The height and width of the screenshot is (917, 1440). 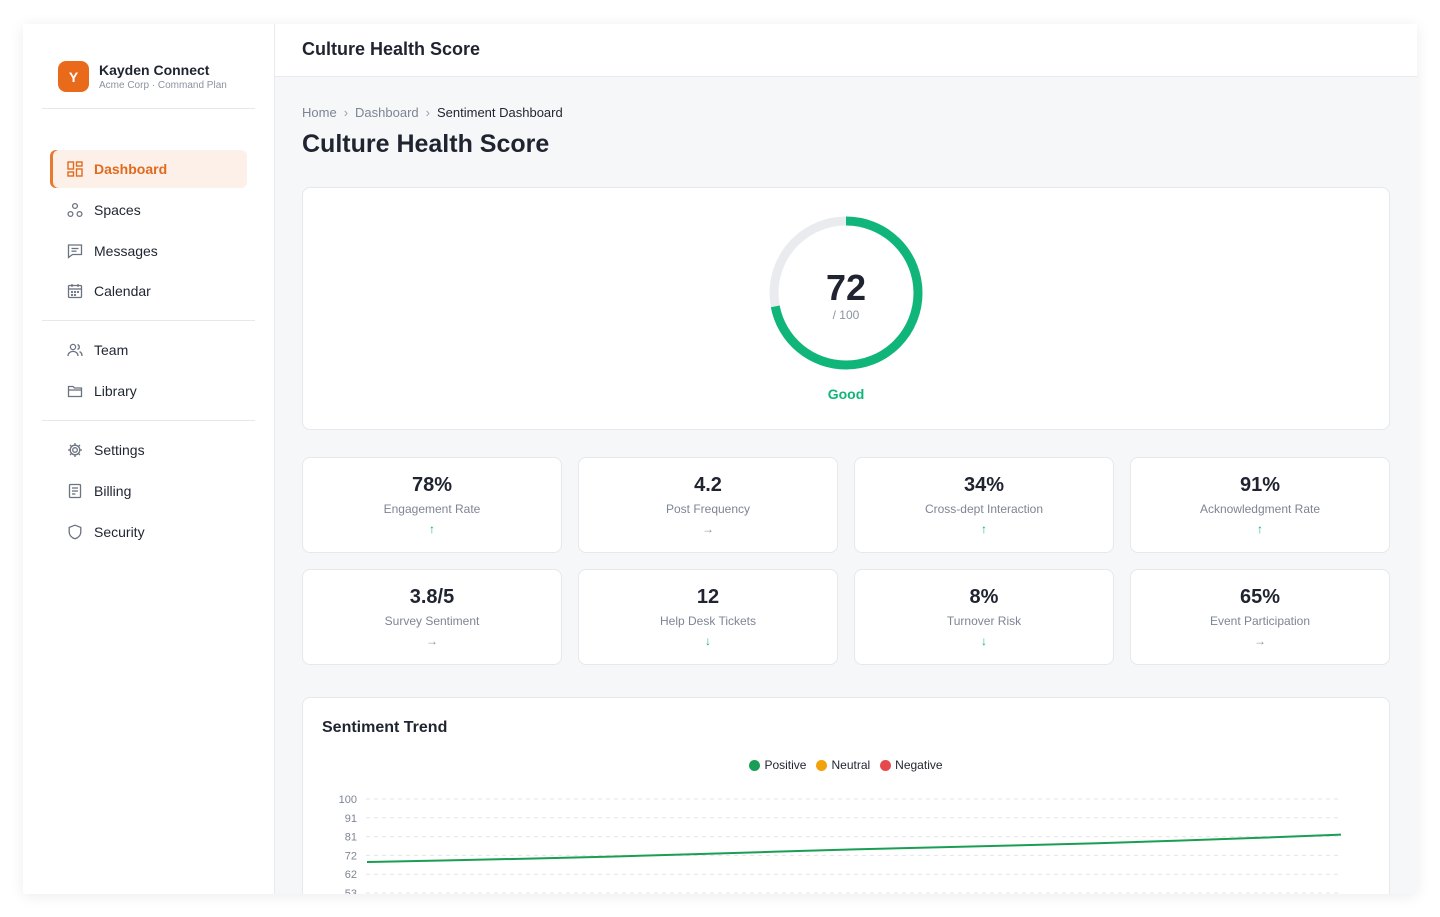 I want to click on metric-card: 78% Engagement Rate ↑, so click(x=432, y=505).